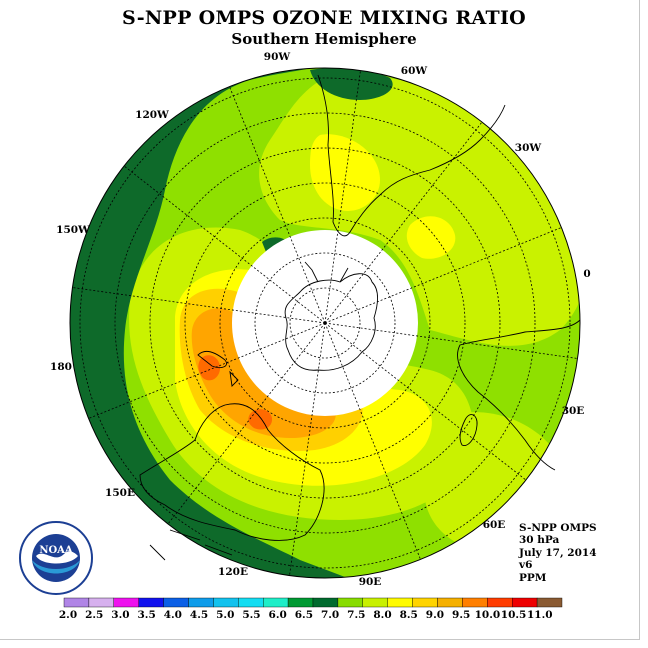  I want to click on colorbar-tick-label: 10.0, so click(488, 615).